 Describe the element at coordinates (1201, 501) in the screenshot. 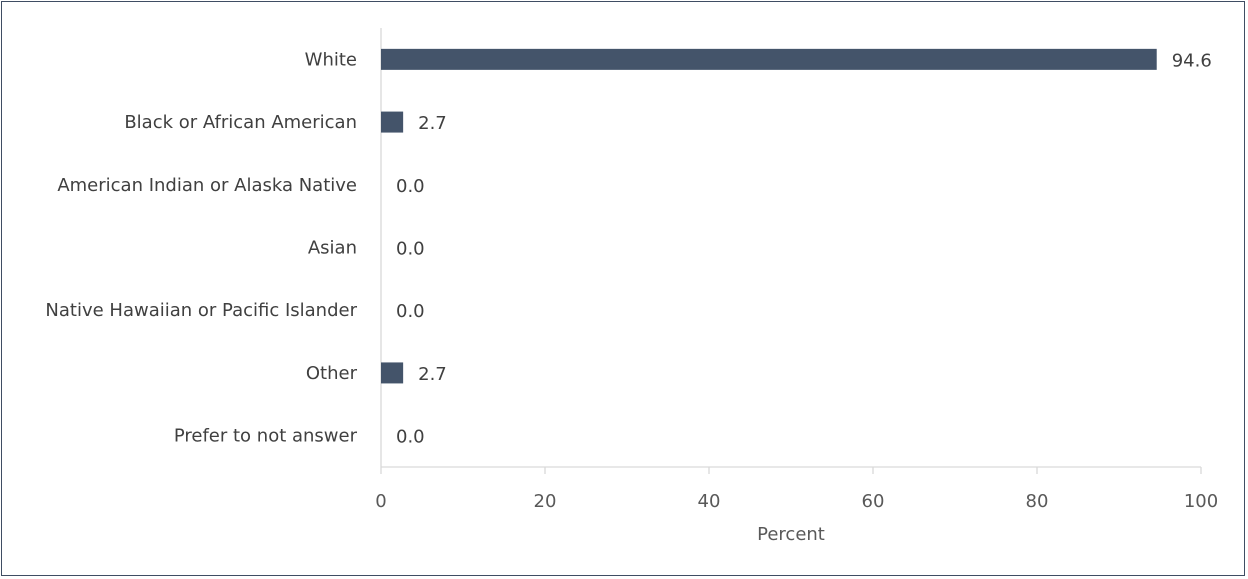

I see `x-tick-label: 100` at that location.